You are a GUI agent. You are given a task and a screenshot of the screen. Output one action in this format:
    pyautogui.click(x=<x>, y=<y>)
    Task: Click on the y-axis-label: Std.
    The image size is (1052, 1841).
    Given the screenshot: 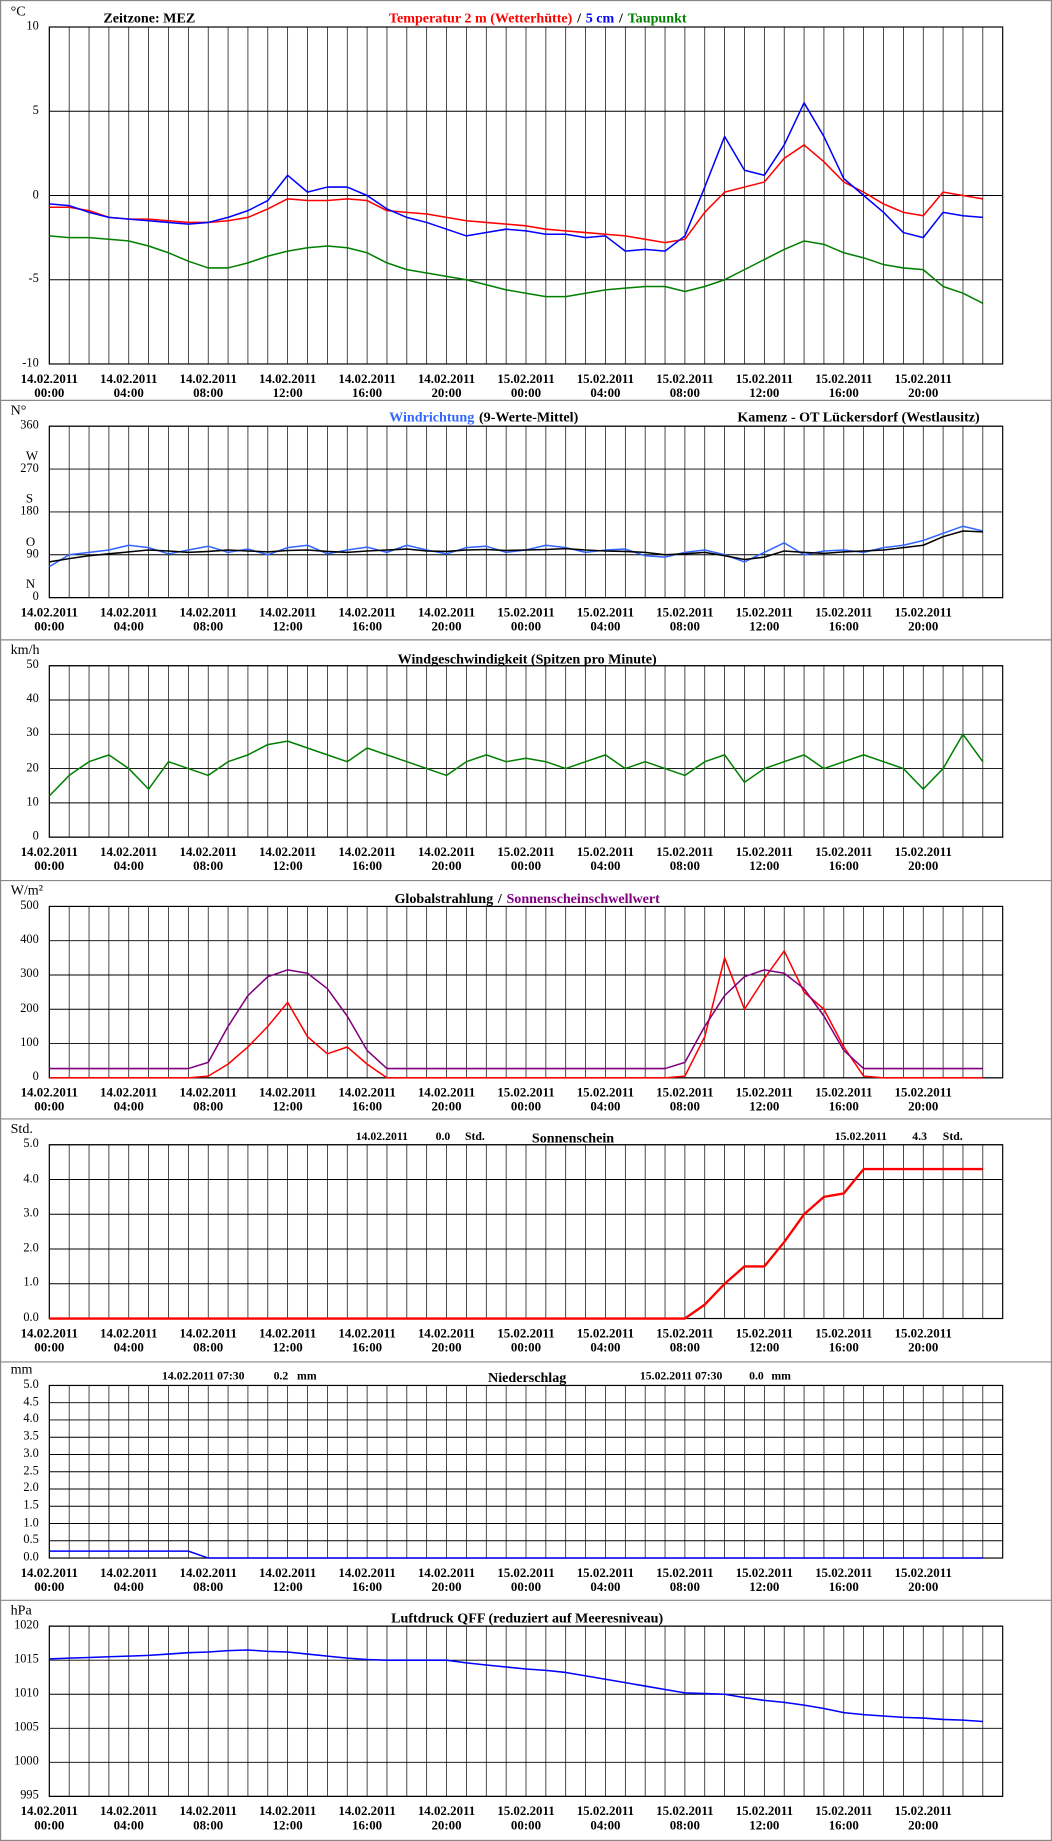 What is the action you would take?
    pyautogui.click(x=21, y=1128)
    